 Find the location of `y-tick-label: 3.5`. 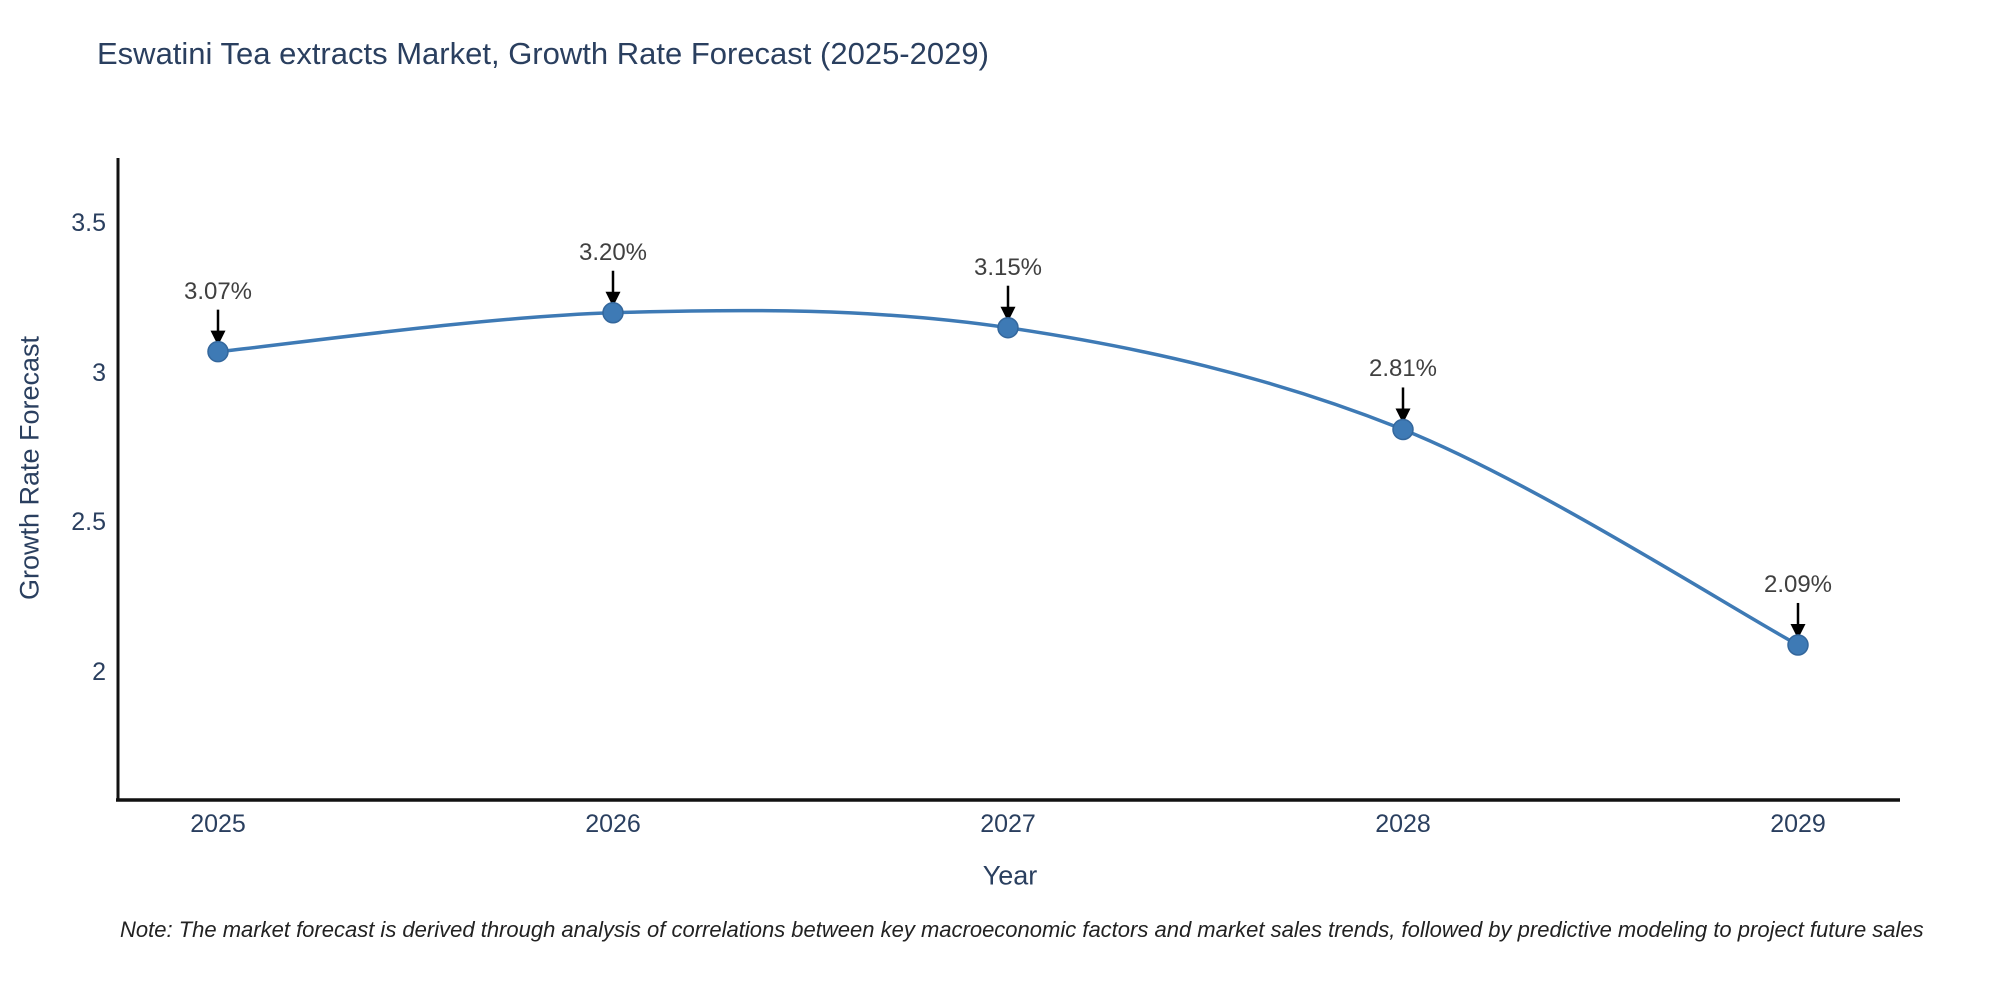

y-tick-label: 3.5 is located at coordinates (88, 222).